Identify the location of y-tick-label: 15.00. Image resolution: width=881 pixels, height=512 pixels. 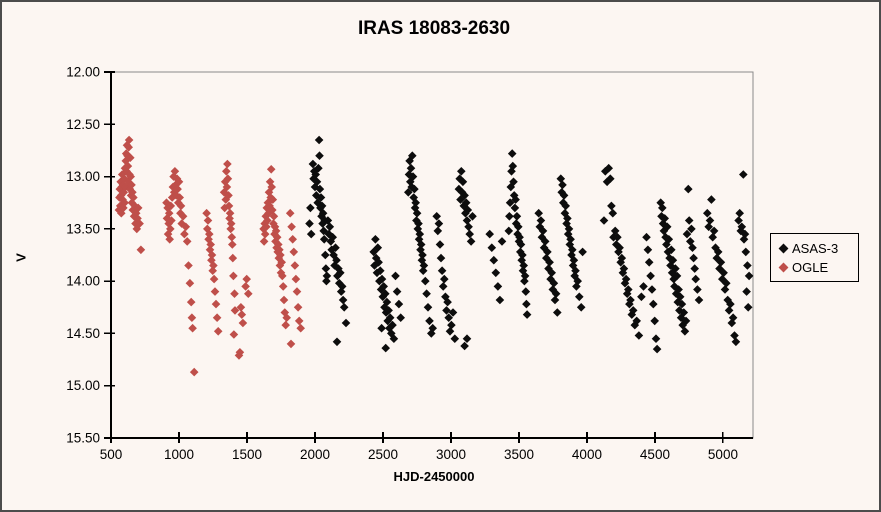
(83, 385).